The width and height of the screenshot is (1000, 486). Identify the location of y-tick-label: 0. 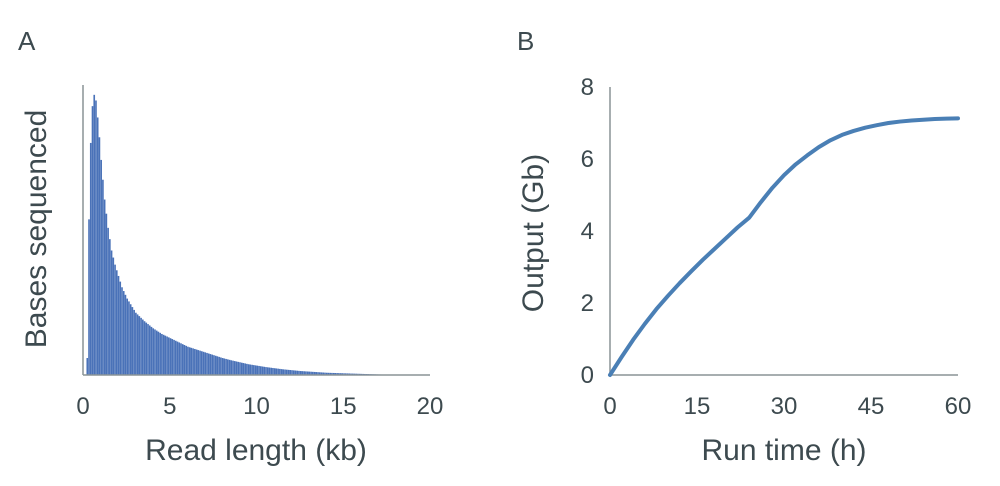
(587, 375).